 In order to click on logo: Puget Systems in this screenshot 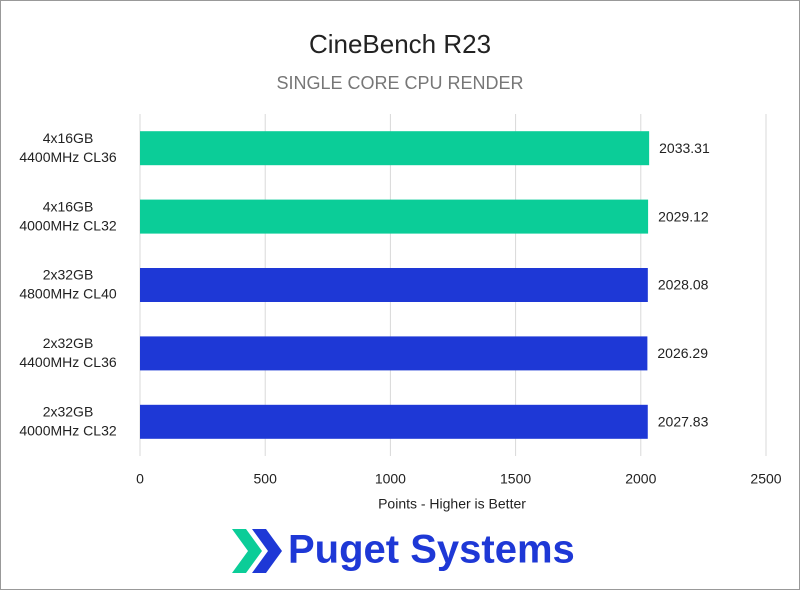, I will do `click(431, 550)`.